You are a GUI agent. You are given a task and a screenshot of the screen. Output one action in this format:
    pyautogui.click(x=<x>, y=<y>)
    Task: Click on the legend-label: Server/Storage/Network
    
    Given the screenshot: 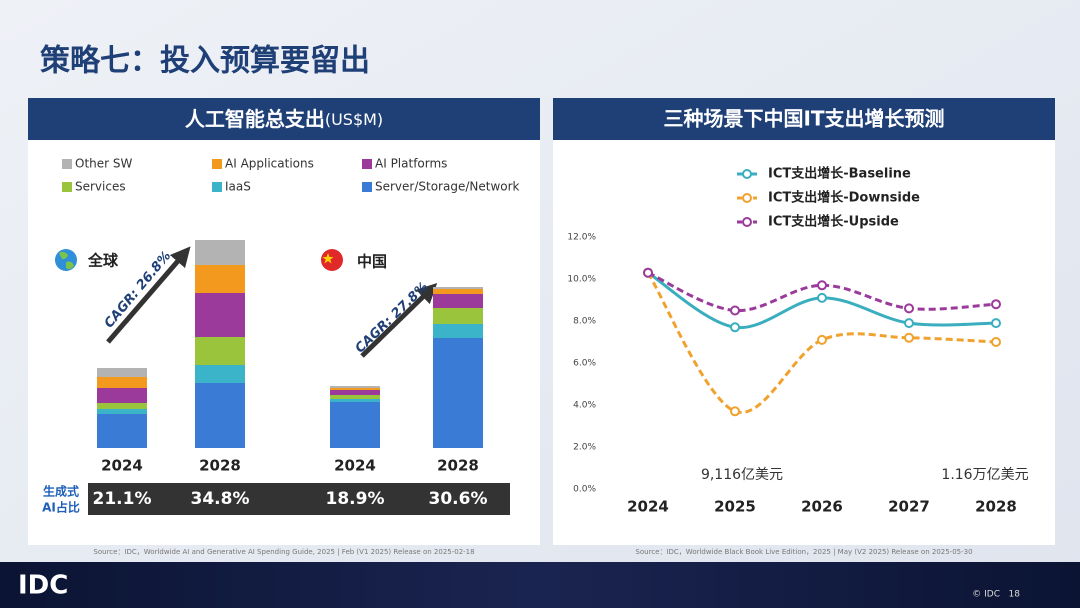 What is the action you would take?
    pyautogui.click(x=447, y=187)
    